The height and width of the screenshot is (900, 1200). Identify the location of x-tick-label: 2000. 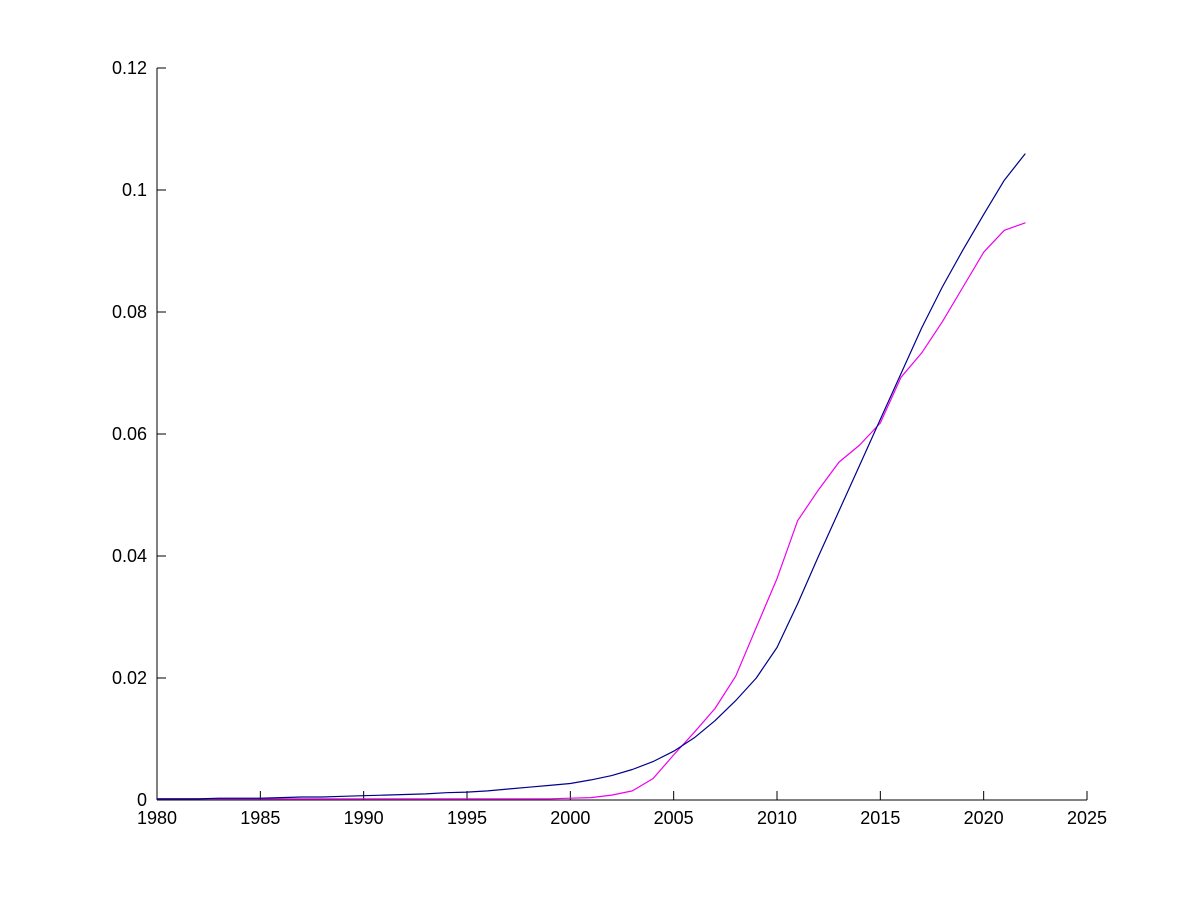
(570, 818).